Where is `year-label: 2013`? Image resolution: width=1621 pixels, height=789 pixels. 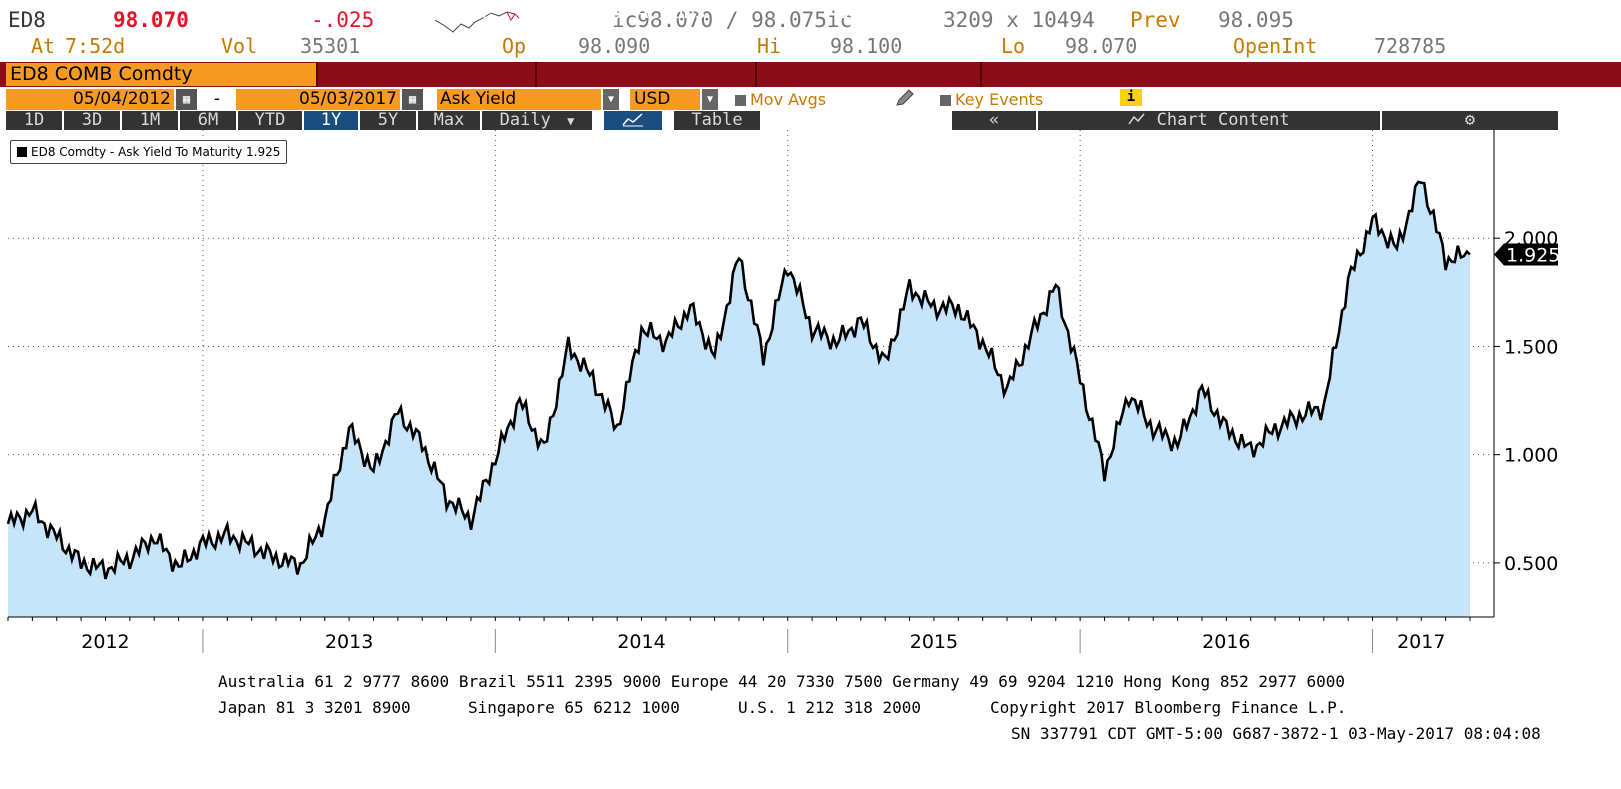 year-label: 2013 is located at coordinates (349, 642).